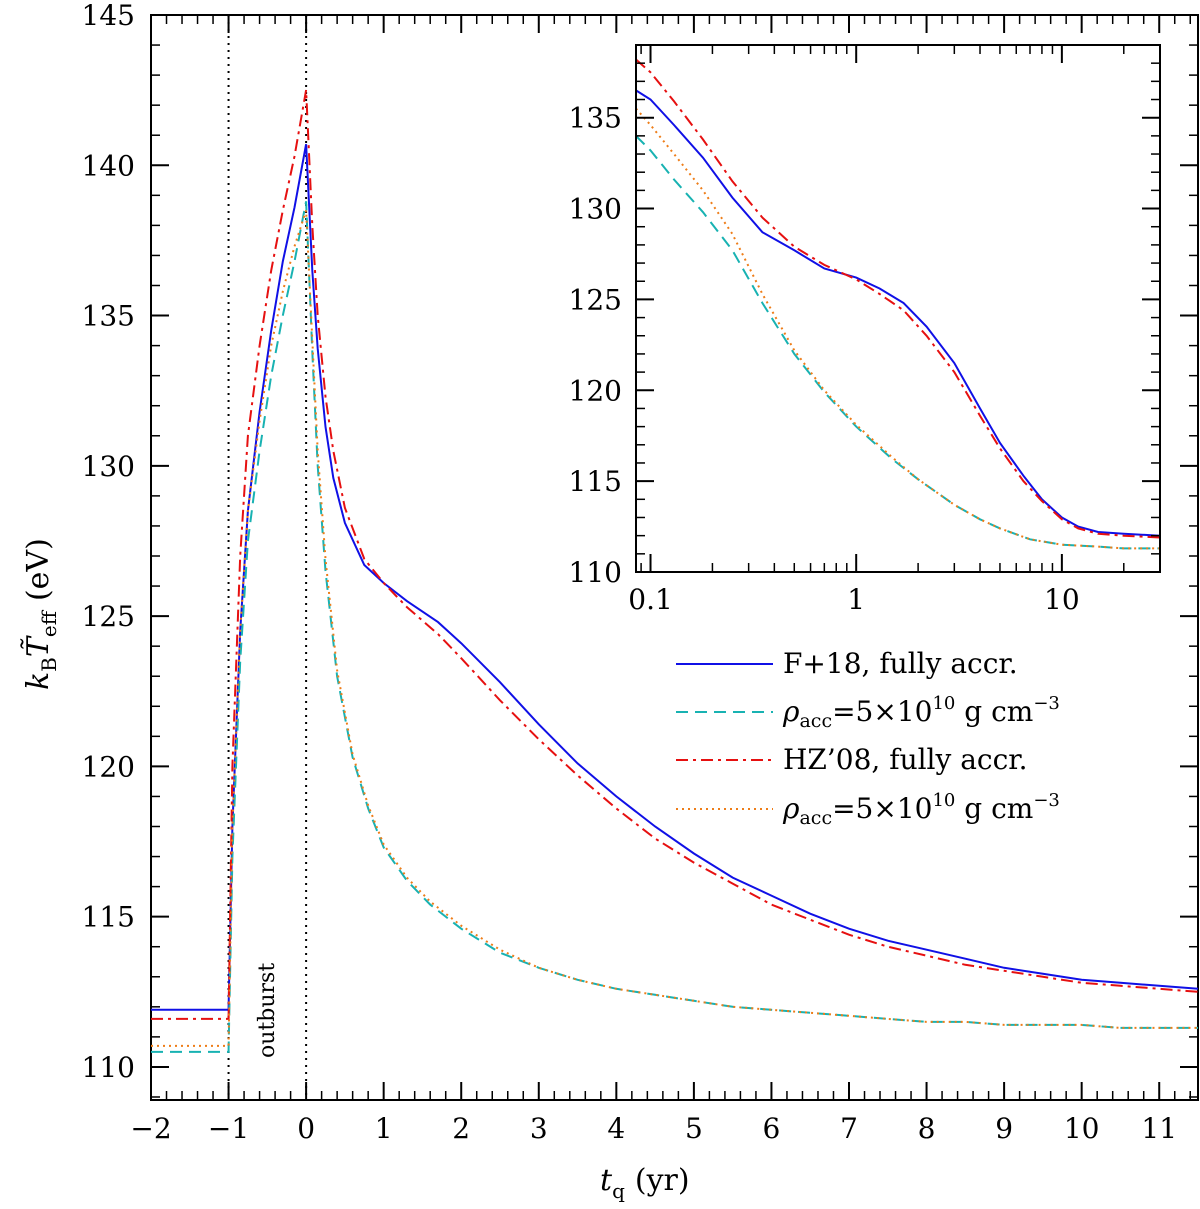  Describe the element at coordinates (108, 917) in the screenshot. I see `y-tick-label: 115` at that location.